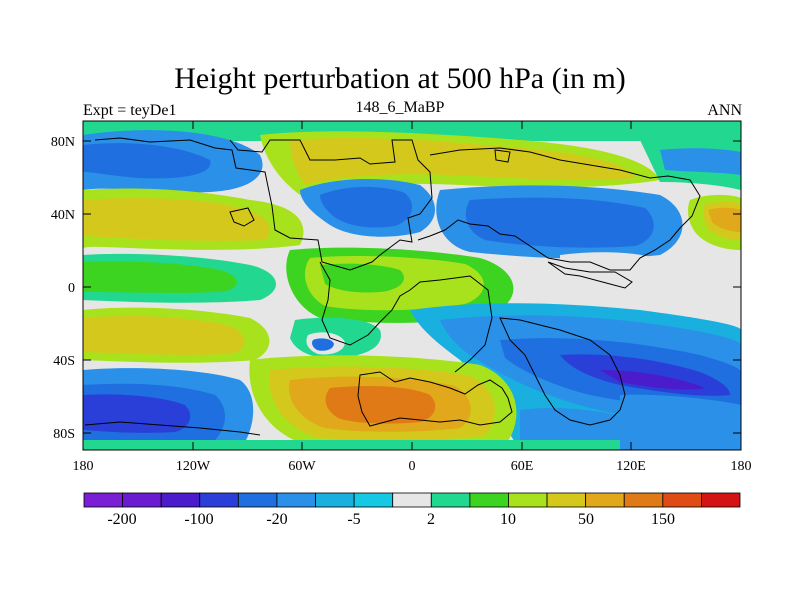  What do you see at coordinates (64, 434) in the screenshot?
I see `y-tick-label: 80S` at bounding box center [64, 434].